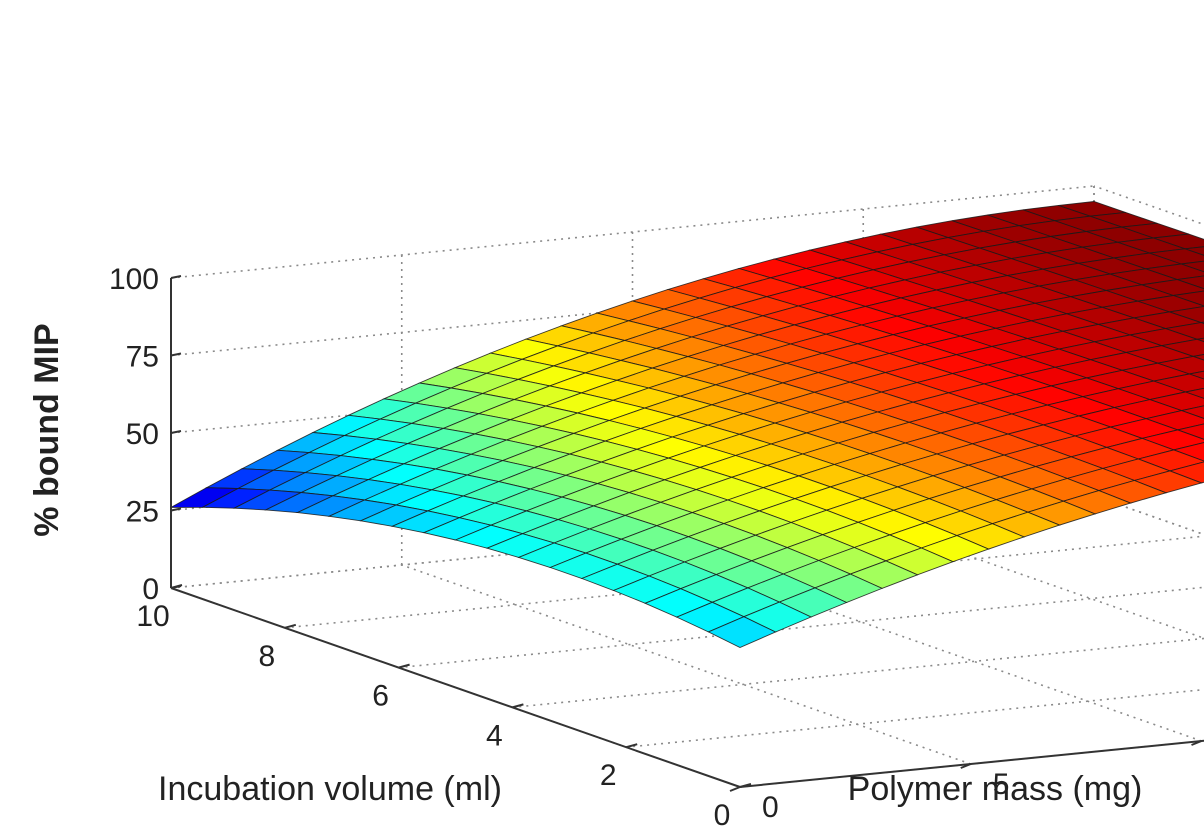 This screenshot has width=1204, height=834. I want to click on x-tick-label: 10, so click(152, 616).